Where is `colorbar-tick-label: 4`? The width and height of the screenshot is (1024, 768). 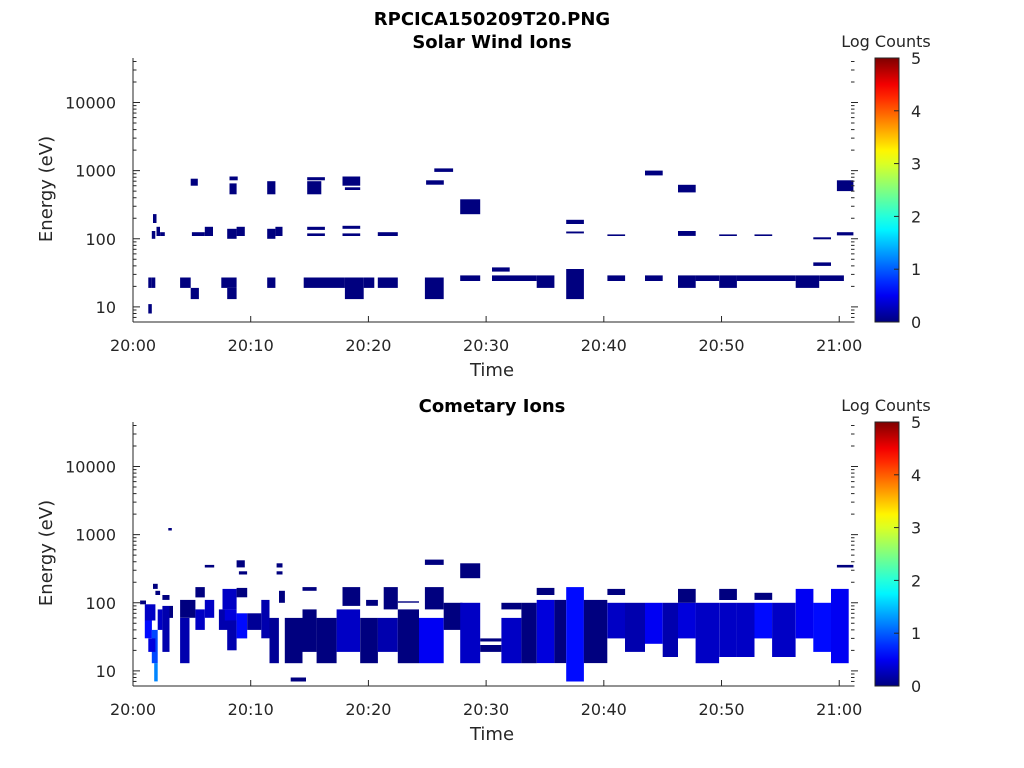 colorbar-tick-label: 4 is located at coordinates (916, 111).